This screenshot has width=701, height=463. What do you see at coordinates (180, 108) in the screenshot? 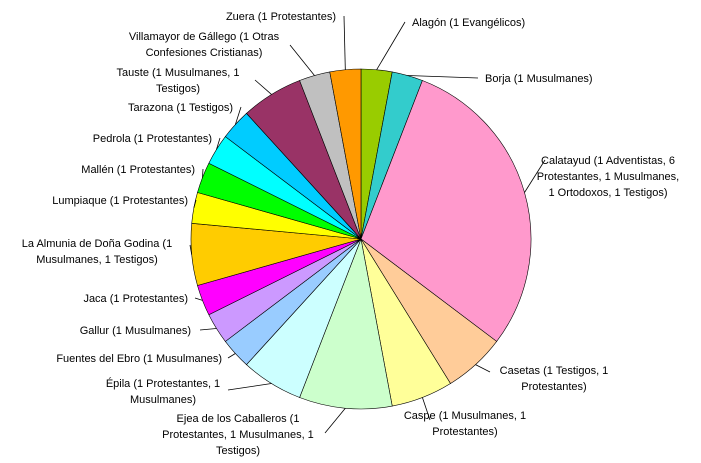
I see `slice-label: Tarazona (1 Testigos)` at bounding box center [180, 108].